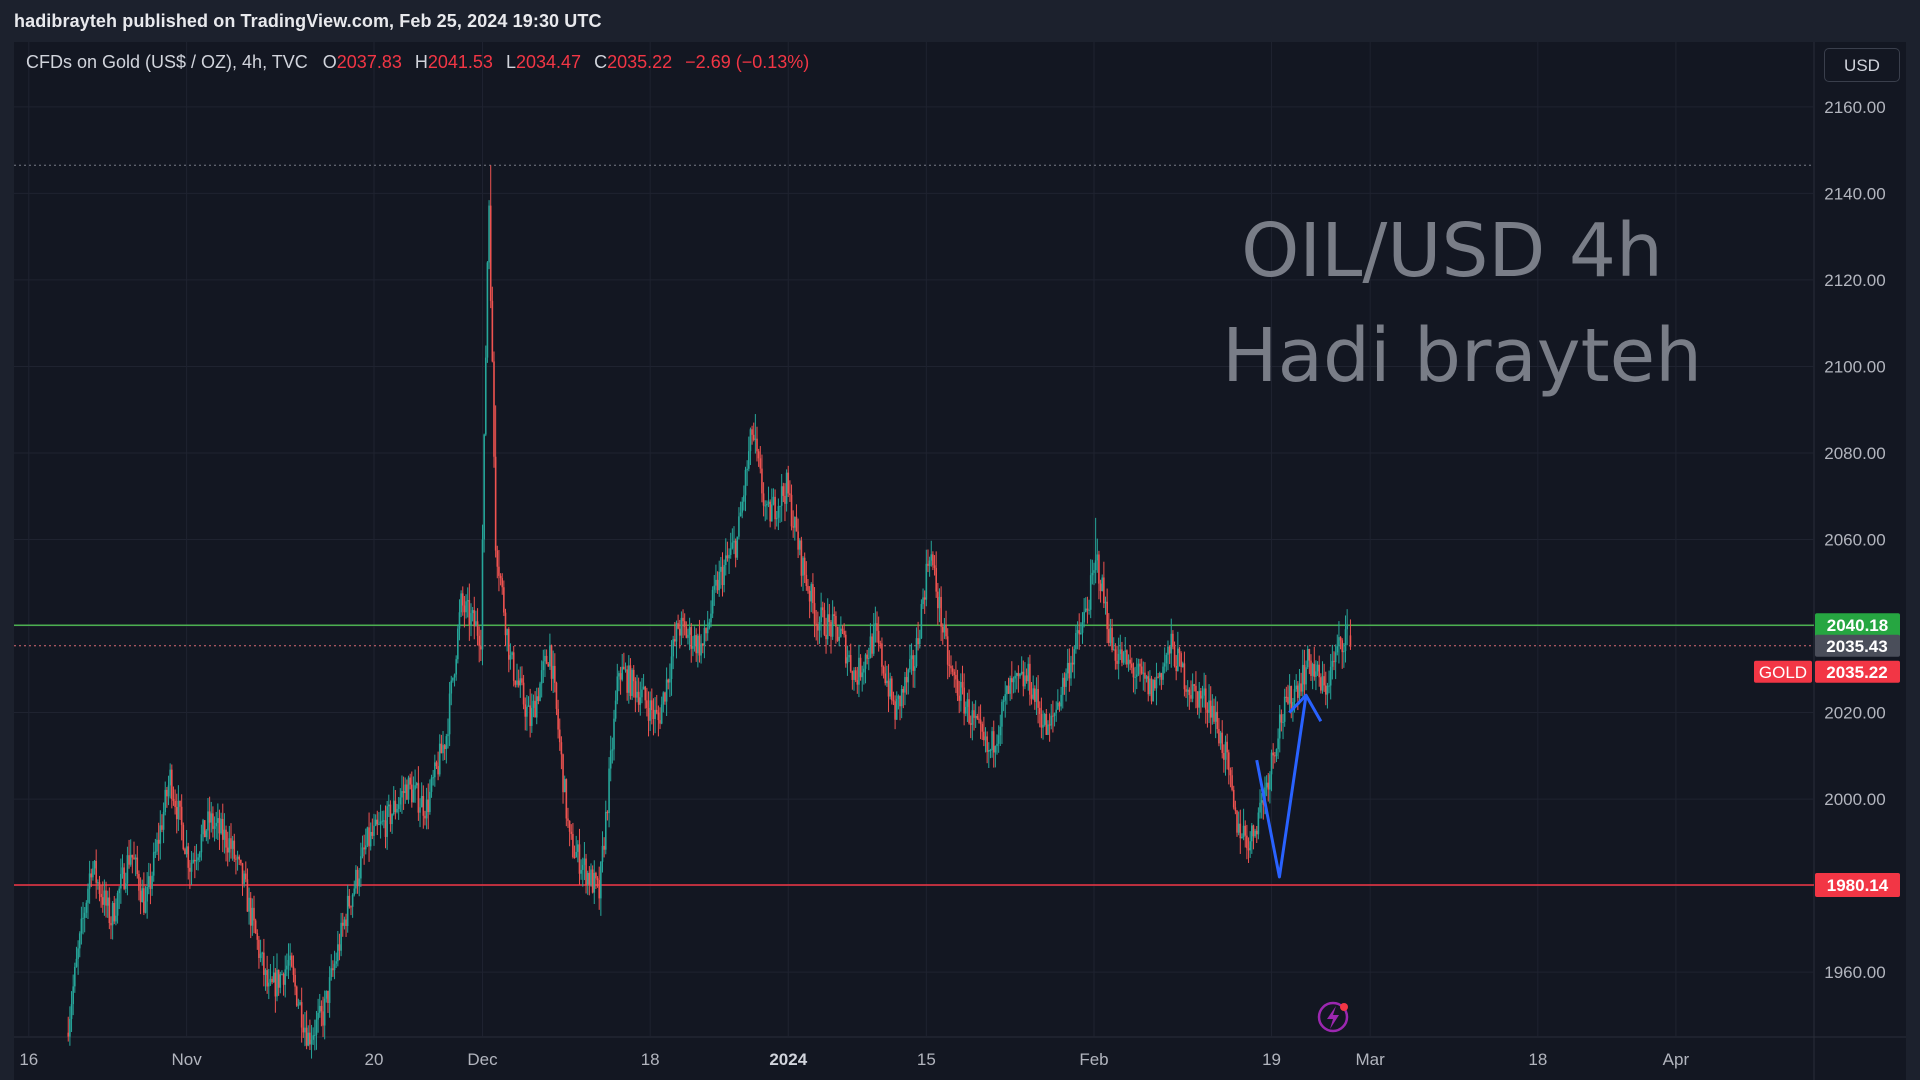 The height and width of the screenshot is (1080, 1920). Describe the element at coordinates (1281, 787) in the screenshot. I see `arrow-line` at that location.